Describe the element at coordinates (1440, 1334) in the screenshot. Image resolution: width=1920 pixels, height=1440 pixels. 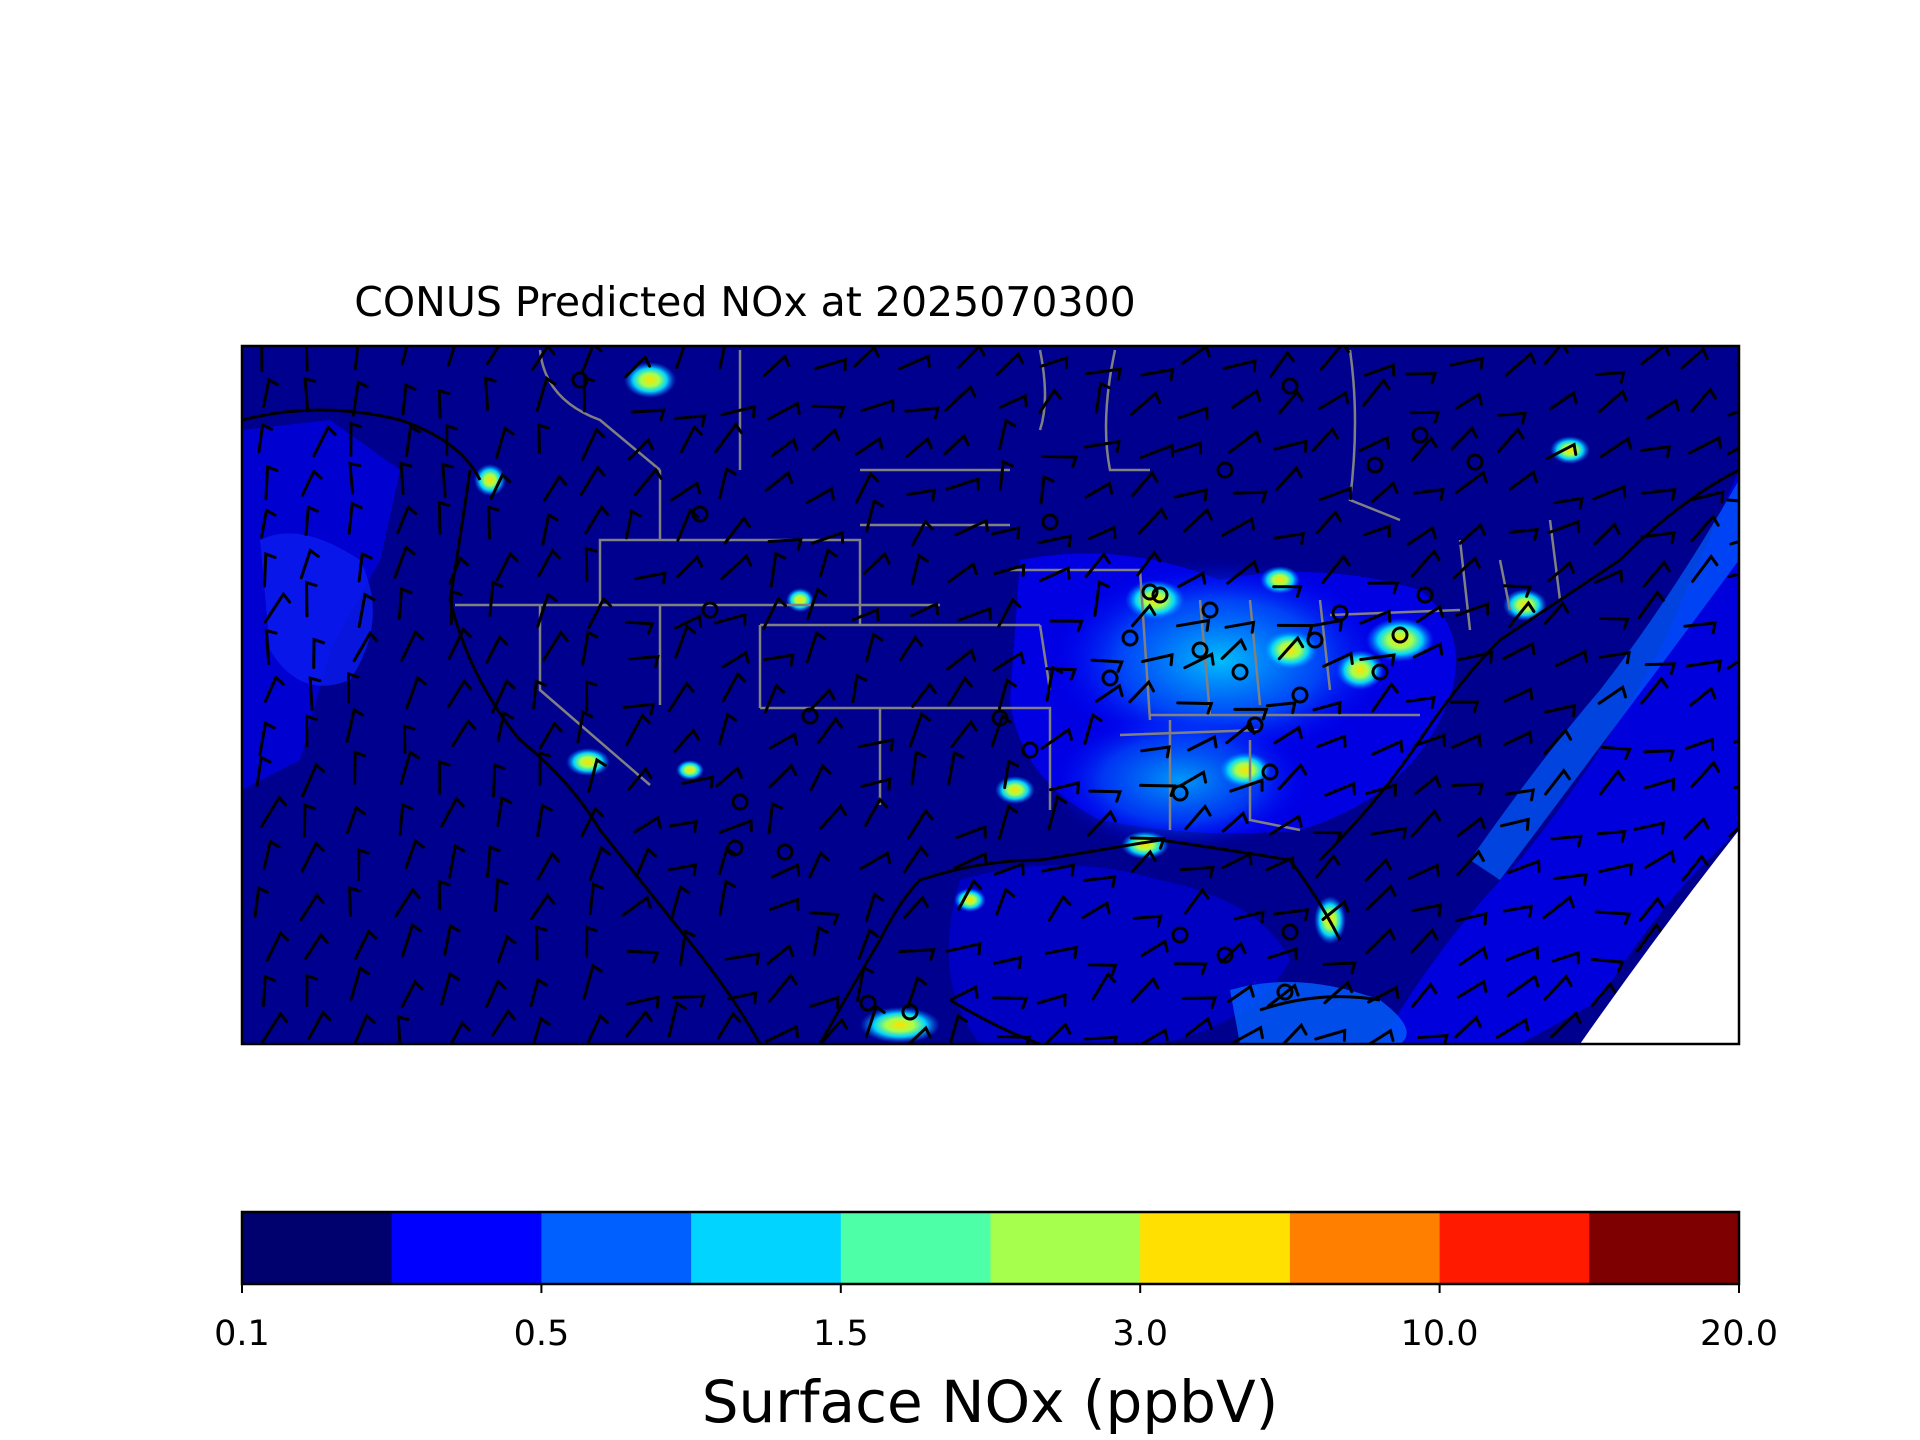
I see `colorbar-tick-label: 10.0` at that location.